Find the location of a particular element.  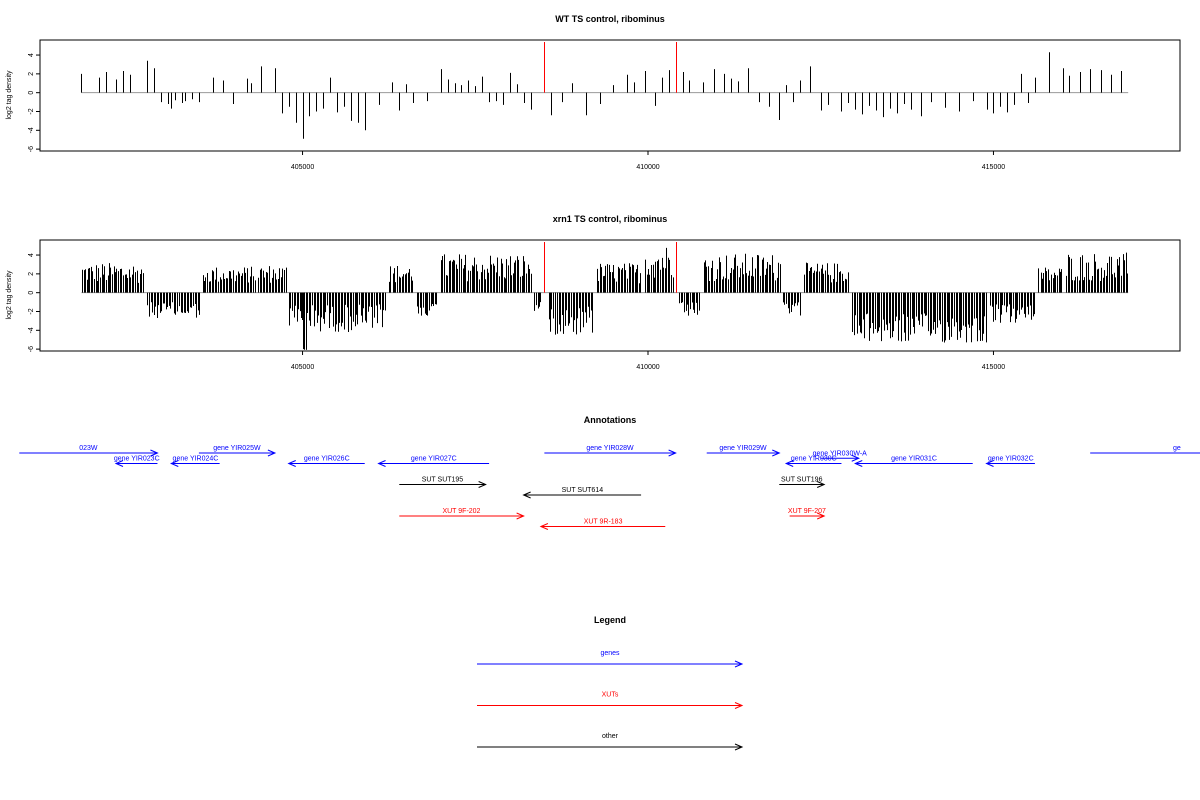

annotation-label: gene YIR024C is located at coordinates (196, 459).